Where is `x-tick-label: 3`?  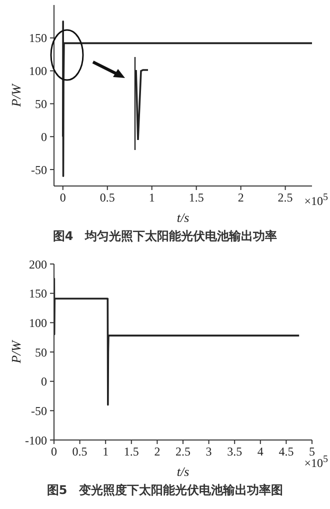
x-tick-label: 3 is located at coordinates (209, 451).